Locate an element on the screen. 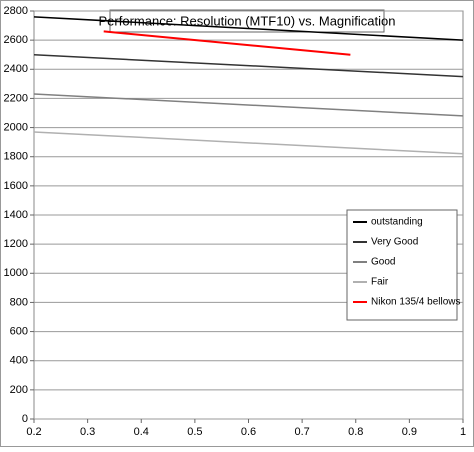 This screenshot has width=474, height=452. y-tick-label: 2200 is located at coordinates (16, 98).